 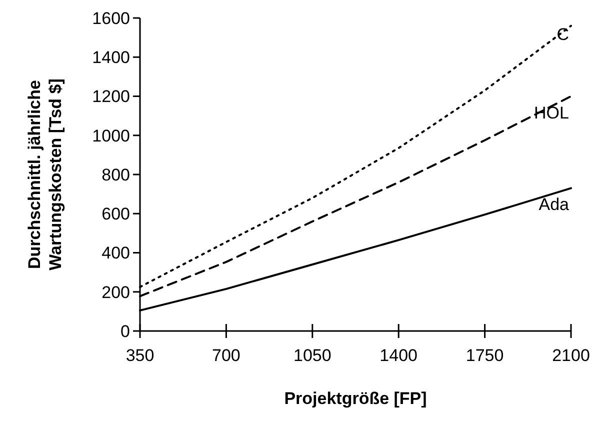 What do you see at coordinates (485, 355) in the screenshot?
I see `x-tick-label: 1750` at bounding box center [485, 355].